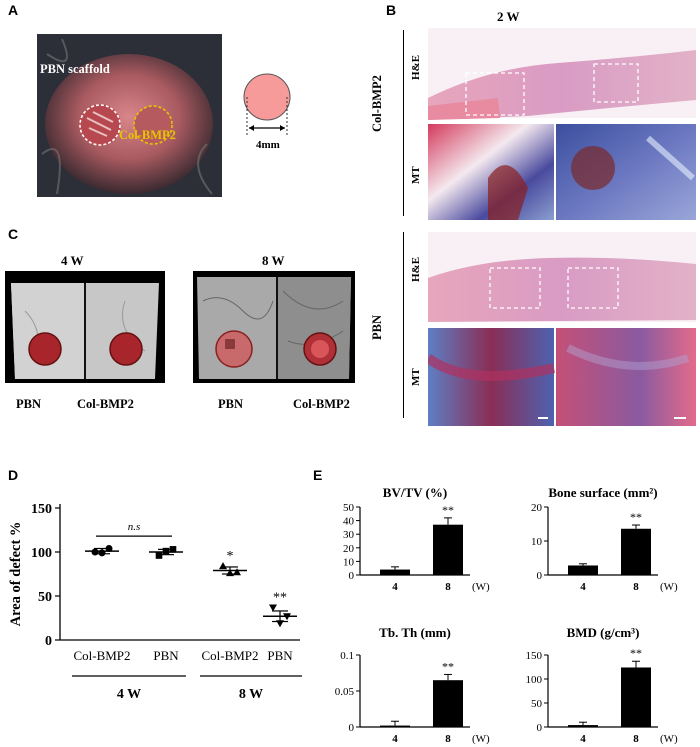 The height and width of the screenshot is (747, 700). I want to click on scaffold-size-diagram, so click(267, 104).